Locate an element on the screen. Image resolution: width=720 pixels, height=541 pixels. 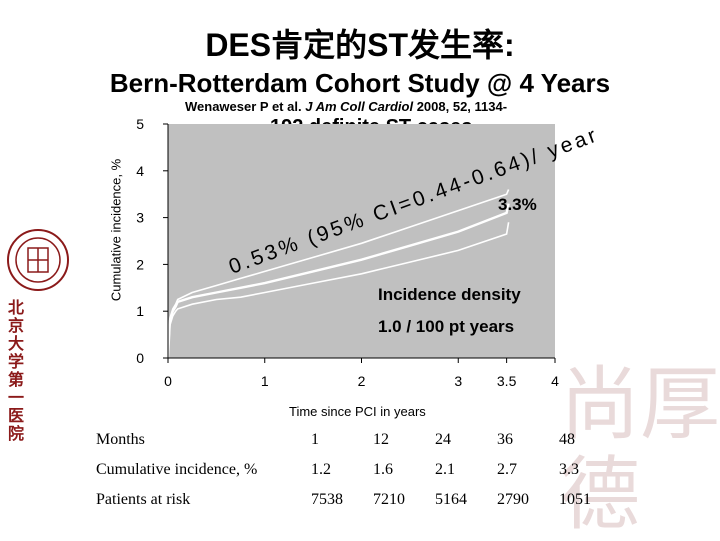
table-row: Patients at risk 7538 7210 5164 2790 1051 is located at coordinates (358, 500).